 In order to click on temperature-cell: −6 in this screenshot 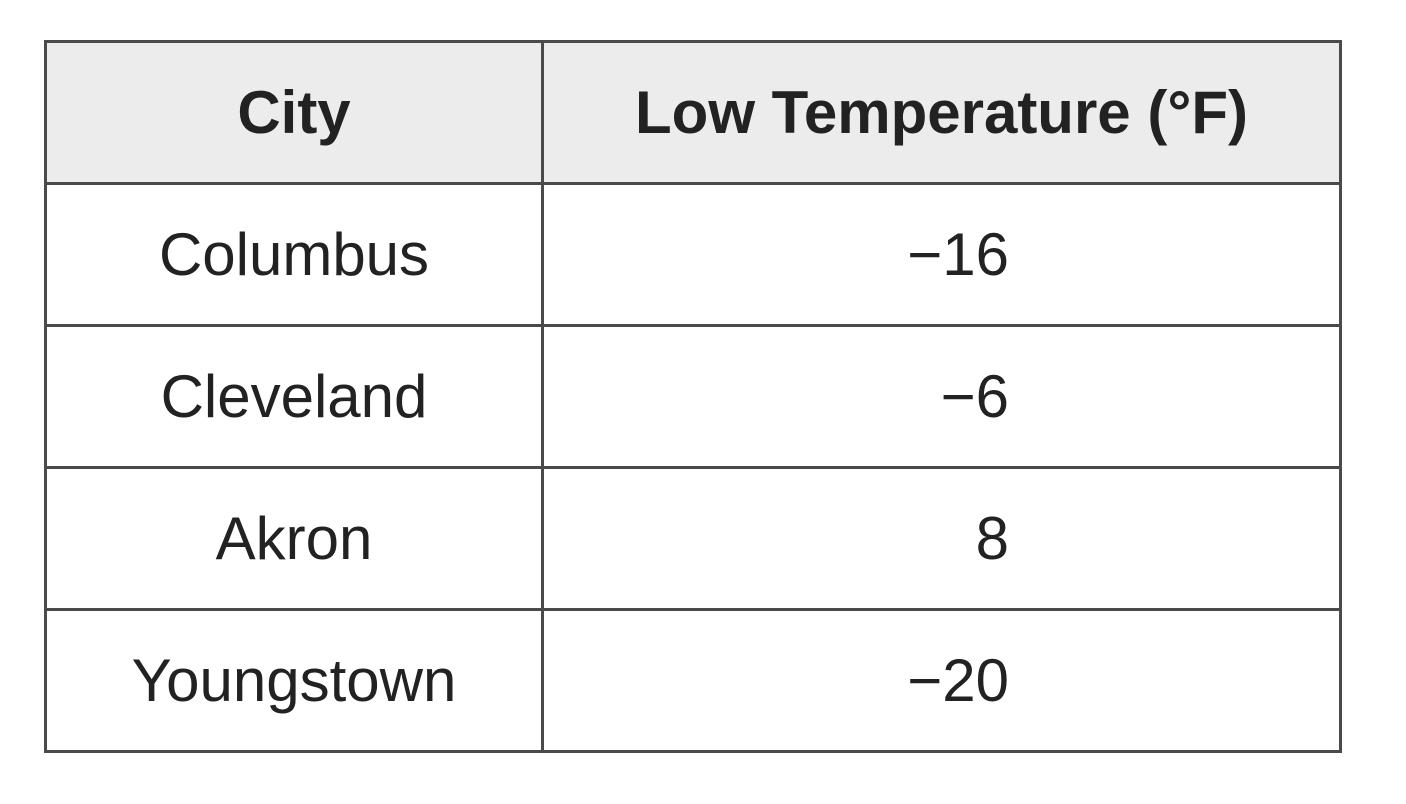, I will do `click(941, 396)`.